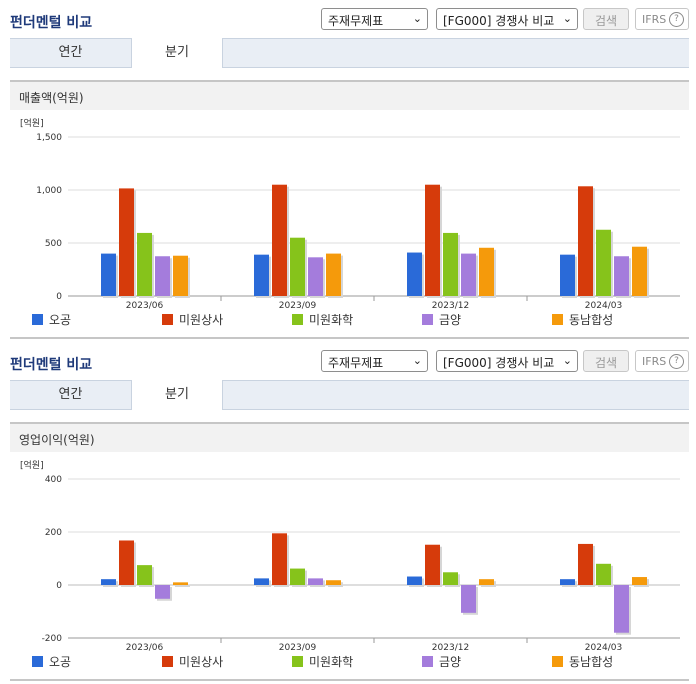  What do you see at coordinates (53, 533) in the screenshot?
I see `y-tick-label: 200` at bounding box center [53, 533].